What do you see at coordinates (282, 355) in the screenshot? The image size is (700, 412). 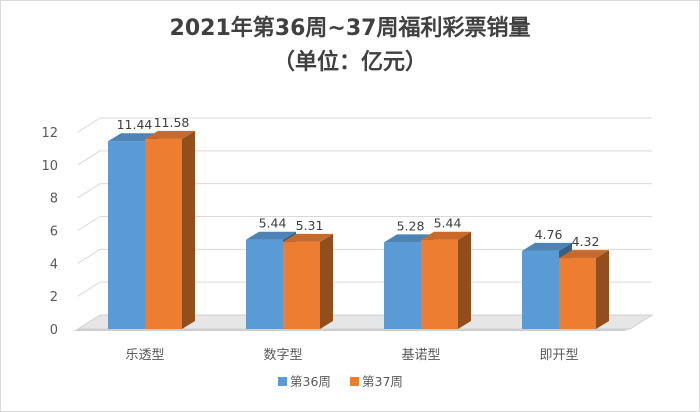 I see `x-tick-label: 数字型` at bounding box center [282, 355].